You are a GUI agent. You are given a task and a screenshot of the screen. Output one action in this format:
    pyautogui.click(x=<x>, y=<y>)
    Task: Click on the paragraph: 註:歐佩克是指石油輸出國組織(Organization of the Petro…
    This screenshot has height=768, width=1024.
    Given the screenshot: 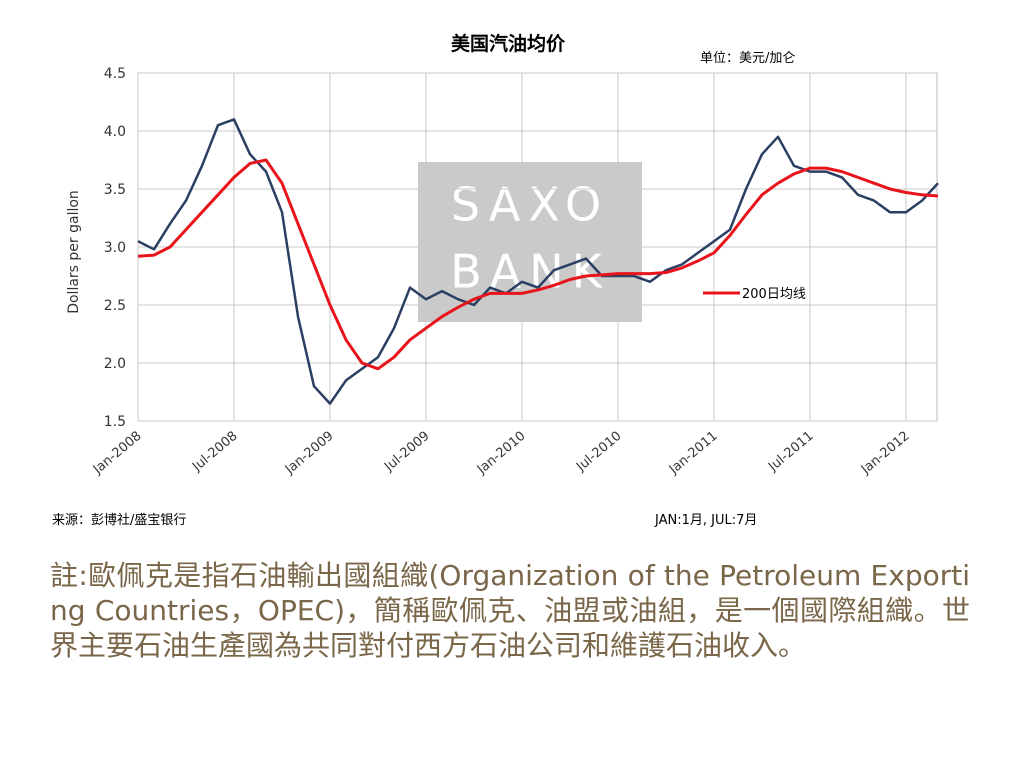 What is the action you would take?
    pyautogui.click(x=510, y=610)
    